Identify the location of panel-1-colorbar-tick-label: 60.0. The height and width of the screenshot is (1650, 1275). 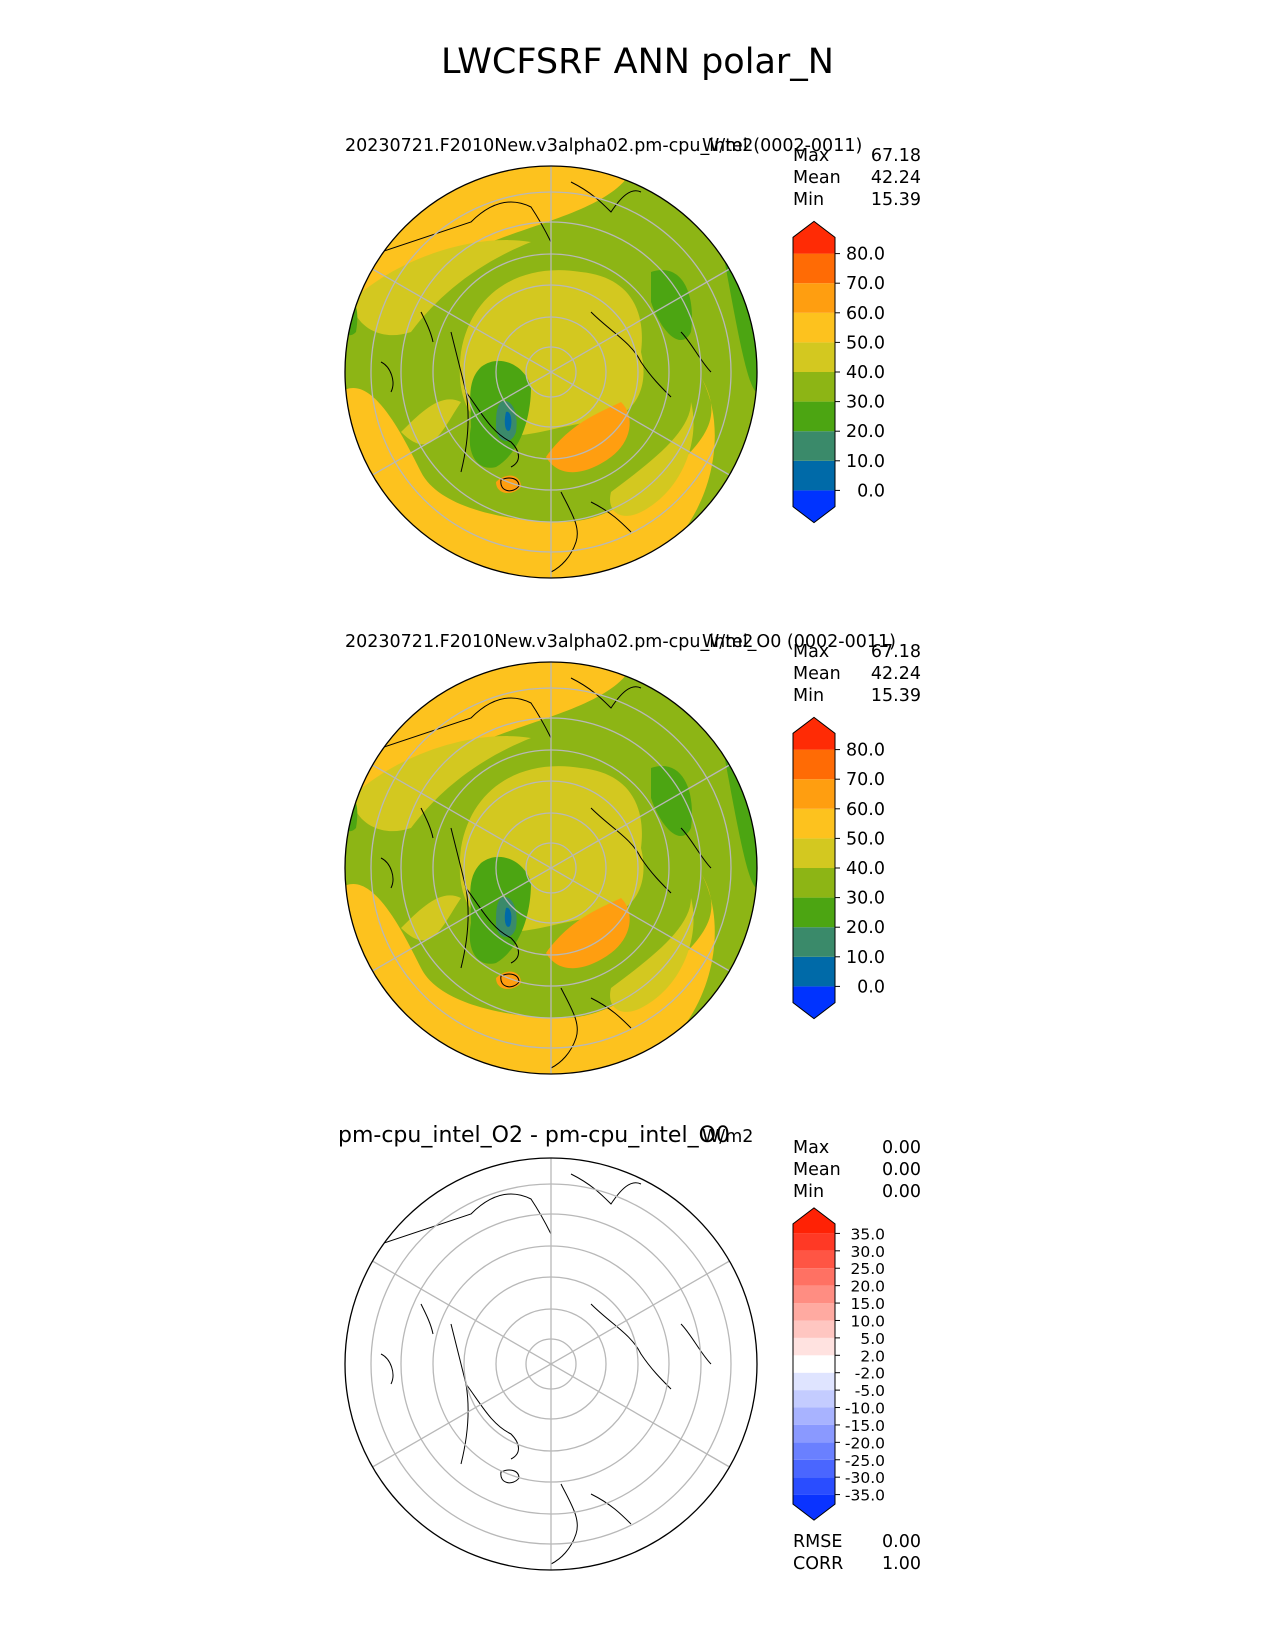
(865, 314).